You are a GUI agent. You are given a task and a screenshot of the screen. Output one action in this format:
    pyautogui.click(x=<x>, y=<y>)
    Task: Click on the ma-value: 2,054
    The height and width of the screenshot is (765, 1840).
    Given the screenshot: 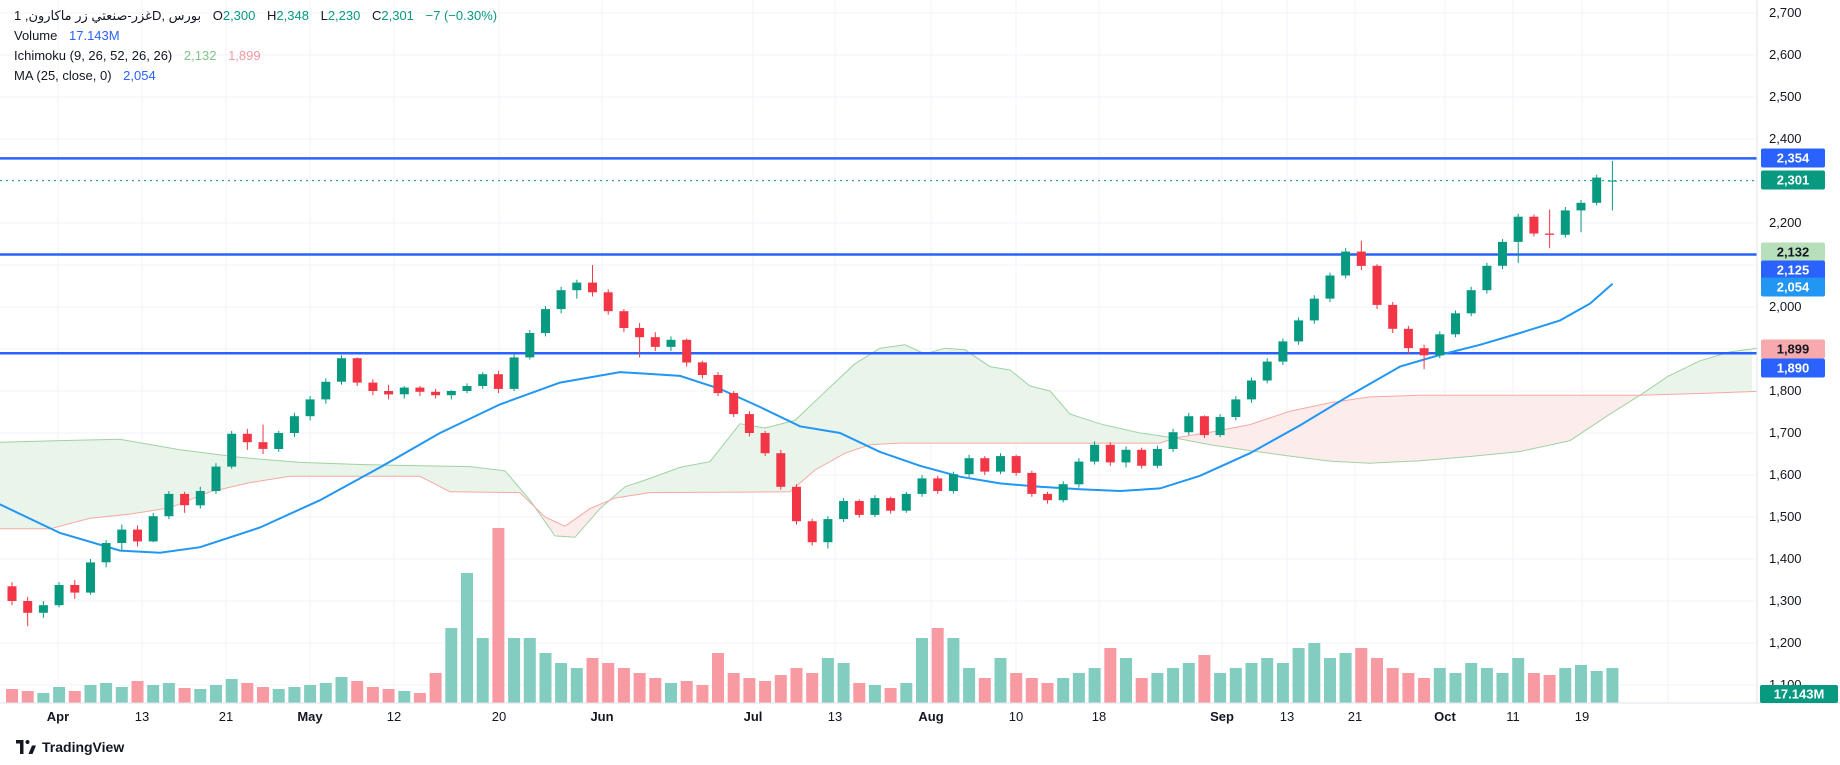 What is the action you would take?
    pyautogui.click(x=139, y=75)
    